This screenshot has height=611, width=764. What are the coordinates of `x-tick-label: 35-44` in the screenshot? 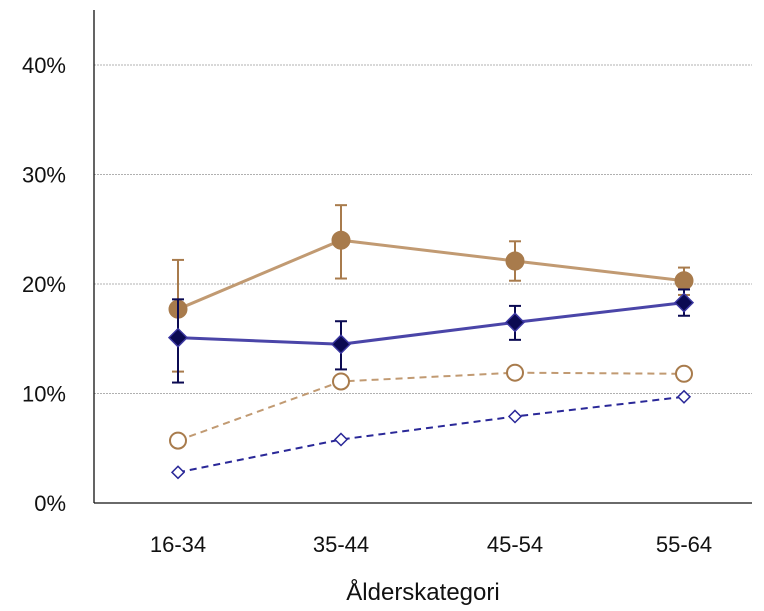 It's located at (341, 544).